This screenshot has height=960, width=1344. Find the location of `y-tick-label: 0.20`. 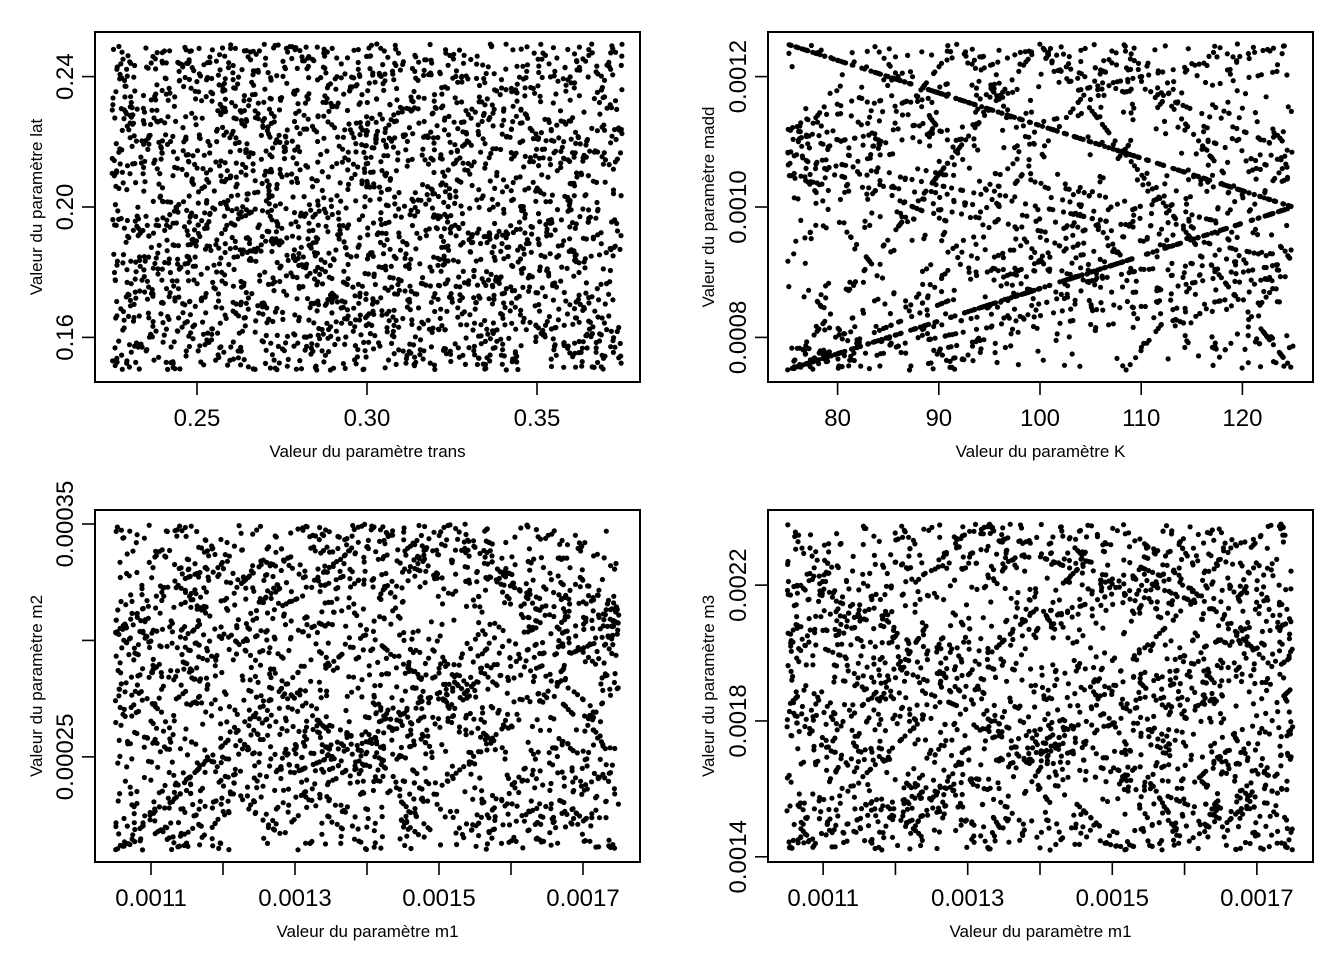

y-tick-label: 0.20 is located at coordinates (65, 207).